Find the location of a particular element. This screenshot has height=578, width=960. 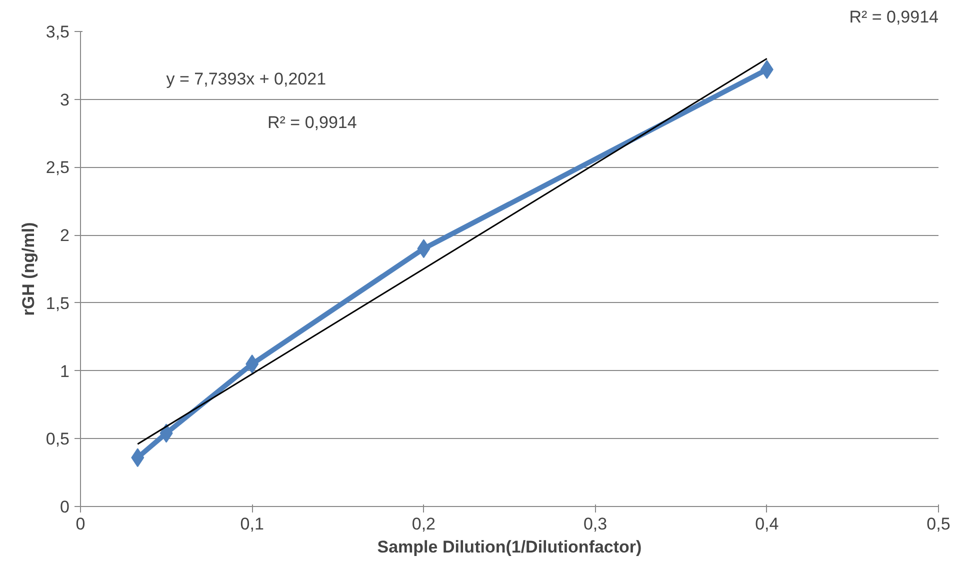

x-tick-label: 0 is located at coordinates (81, 524).